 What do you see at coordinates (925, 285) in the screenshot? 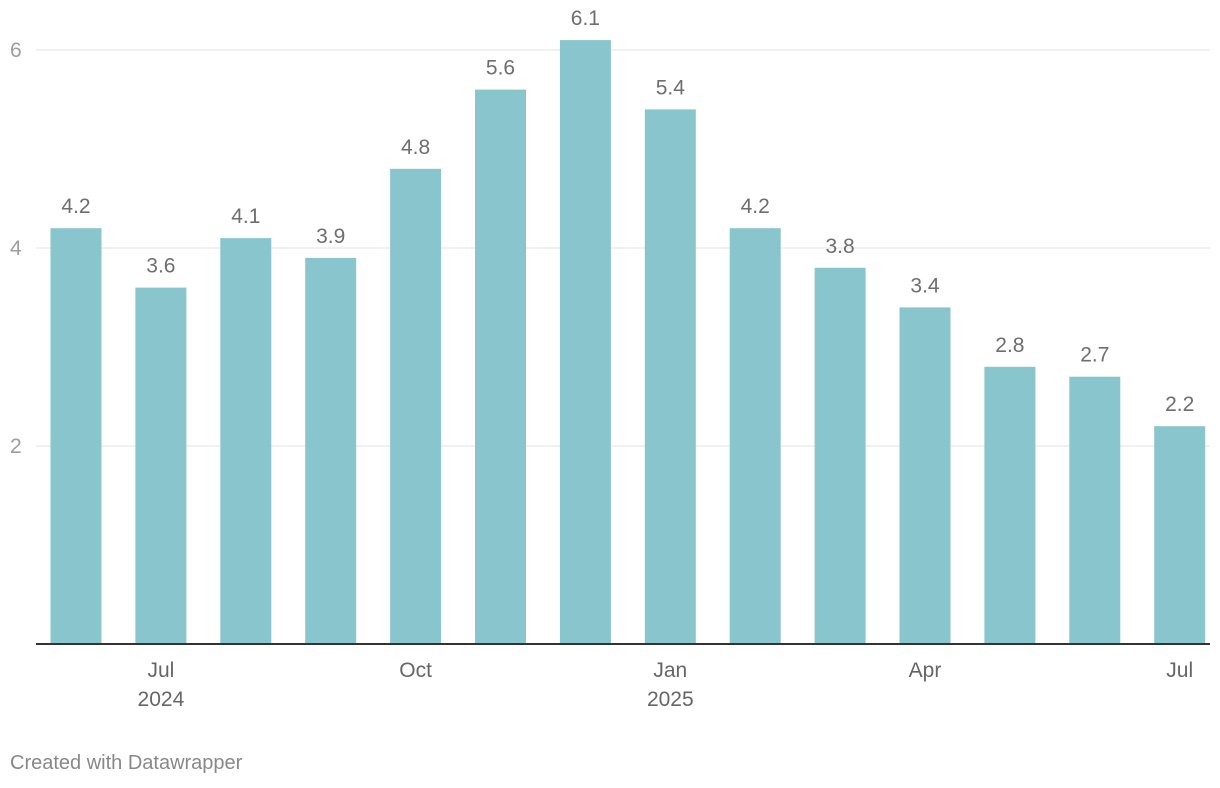
I see `bar-value-label: 3.4` at bounding box center [925, 285].